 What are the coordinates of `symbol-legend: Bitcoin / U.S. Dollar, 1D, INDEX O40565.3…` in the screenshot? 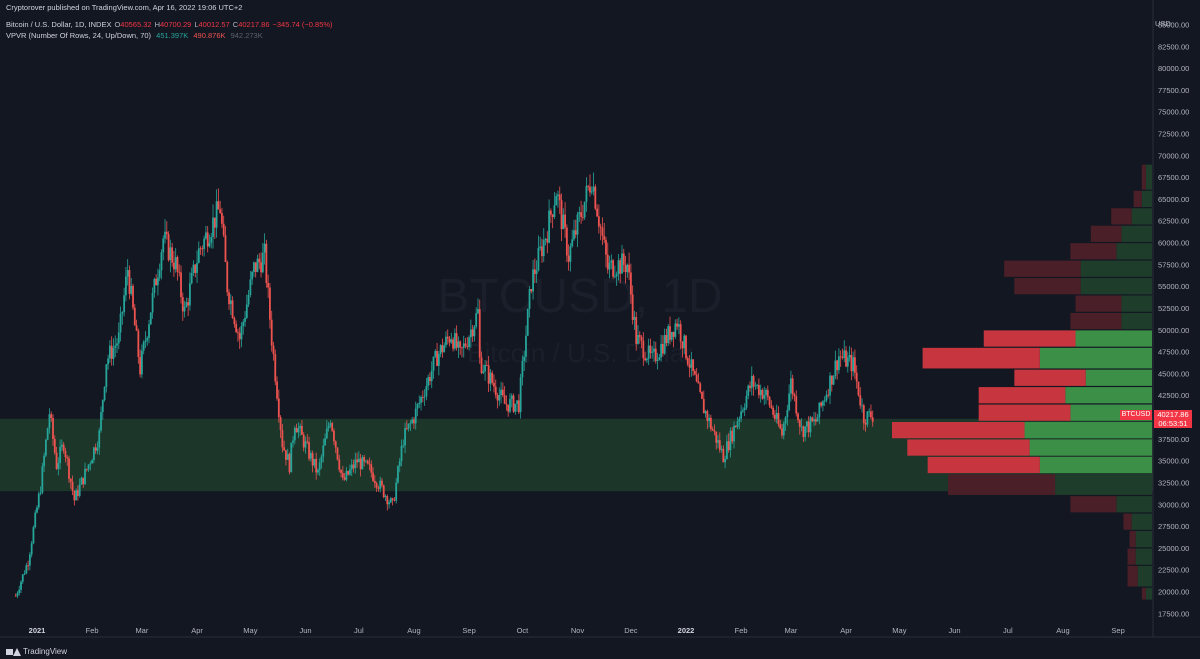 It's located at (171, 24).